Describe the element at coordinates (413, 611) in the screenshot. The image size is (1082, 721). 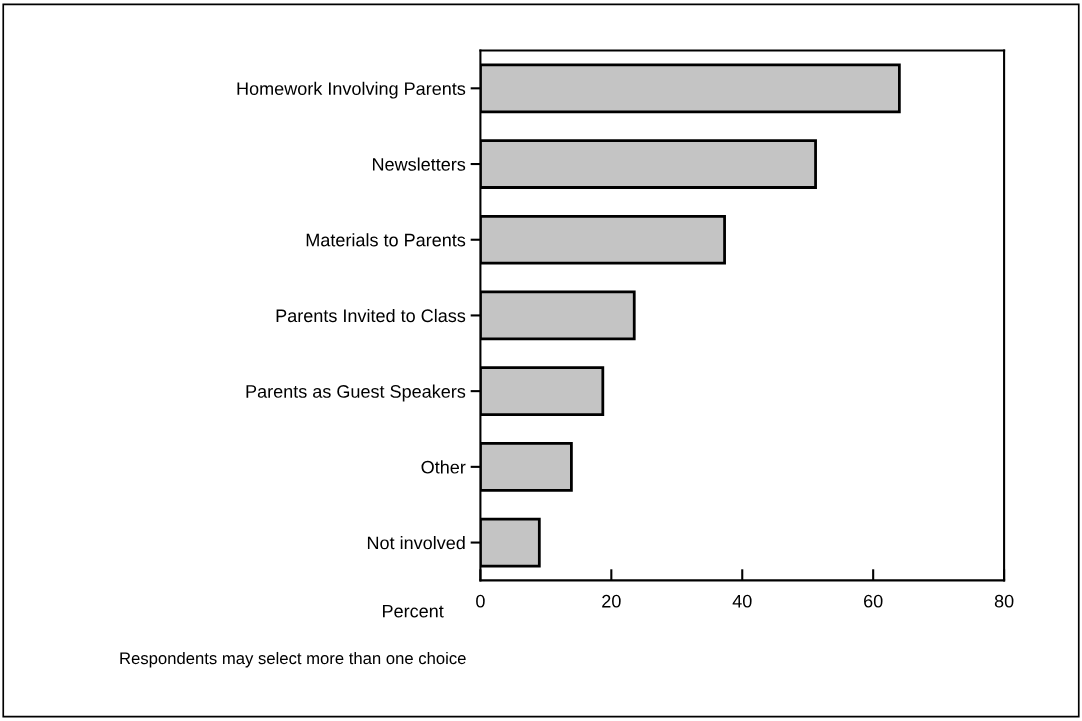
I see `x-axis-title: Percent` at that location.